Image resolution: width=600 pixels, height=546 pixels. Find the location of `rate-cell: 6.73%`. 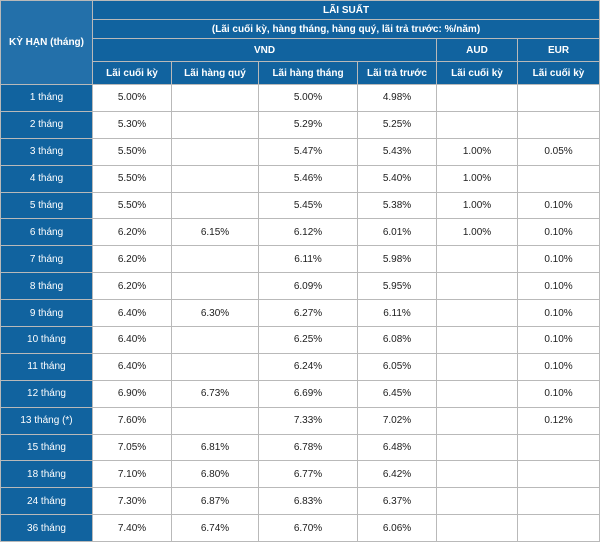

rate-cell: 6.73% is located at coordinates (215, 393).